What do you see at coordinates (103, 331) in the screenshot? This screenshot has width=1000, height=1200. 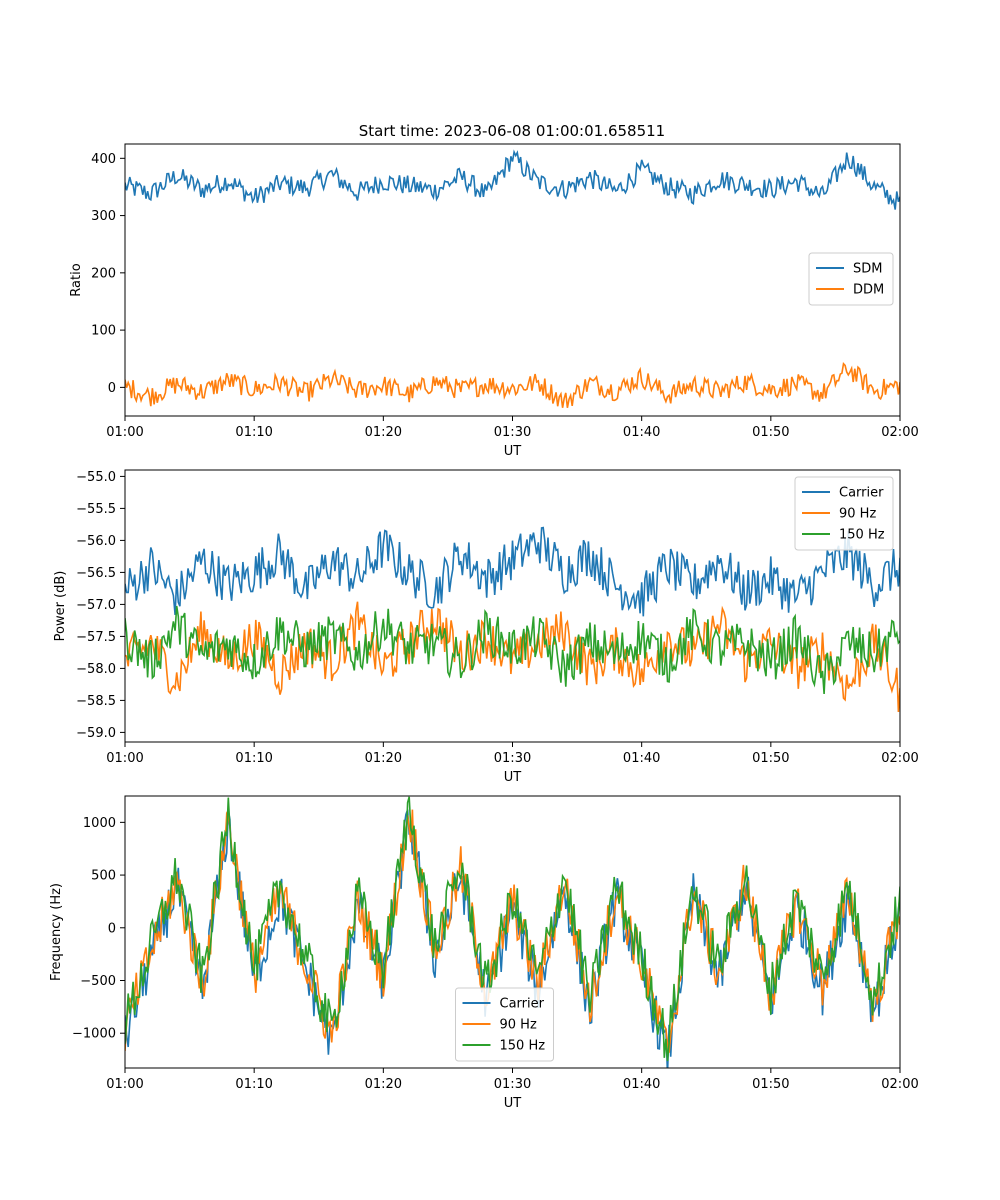 I see `y-tick-label: 100` at bounding box center [103, 331].